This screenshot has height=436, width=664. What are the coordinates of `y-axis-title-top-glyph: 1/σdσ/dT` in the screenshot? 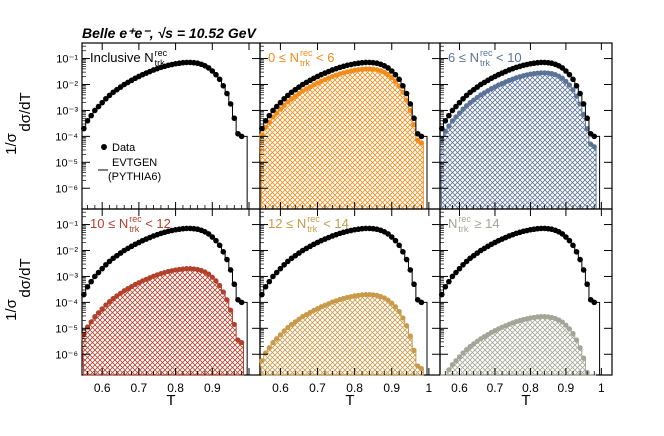 It's located at (18, 123).